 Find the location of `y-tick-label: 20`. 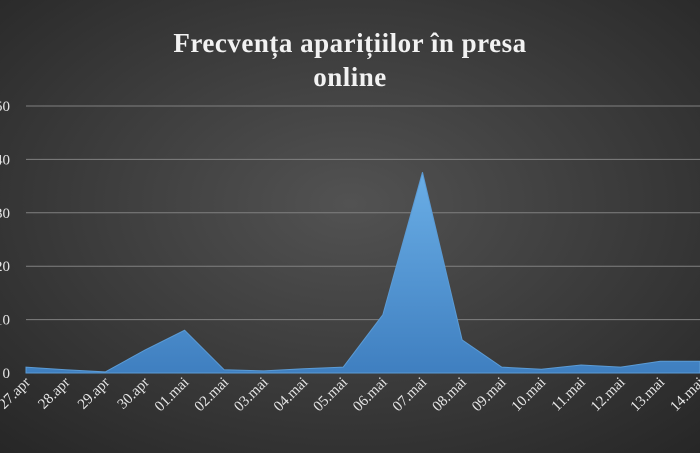

y-tick-label: 20 is located at coordinates (5, 267).